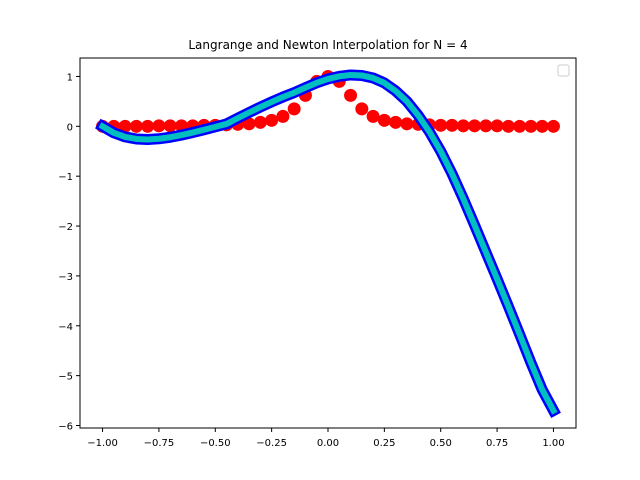 Image resolution: width=640 pixels, height=480 pixels. I want to click on y-tick-label: −3, so click(65, 277).